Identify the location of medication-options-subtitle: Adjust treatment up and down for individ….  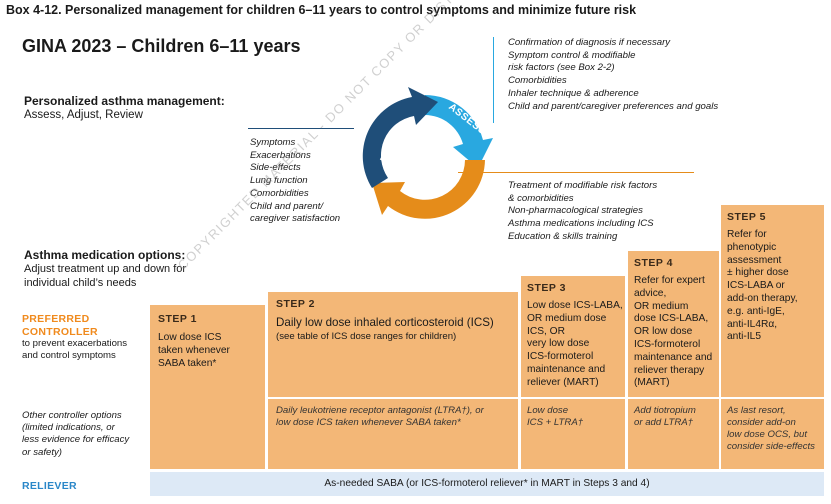
(105, 276).